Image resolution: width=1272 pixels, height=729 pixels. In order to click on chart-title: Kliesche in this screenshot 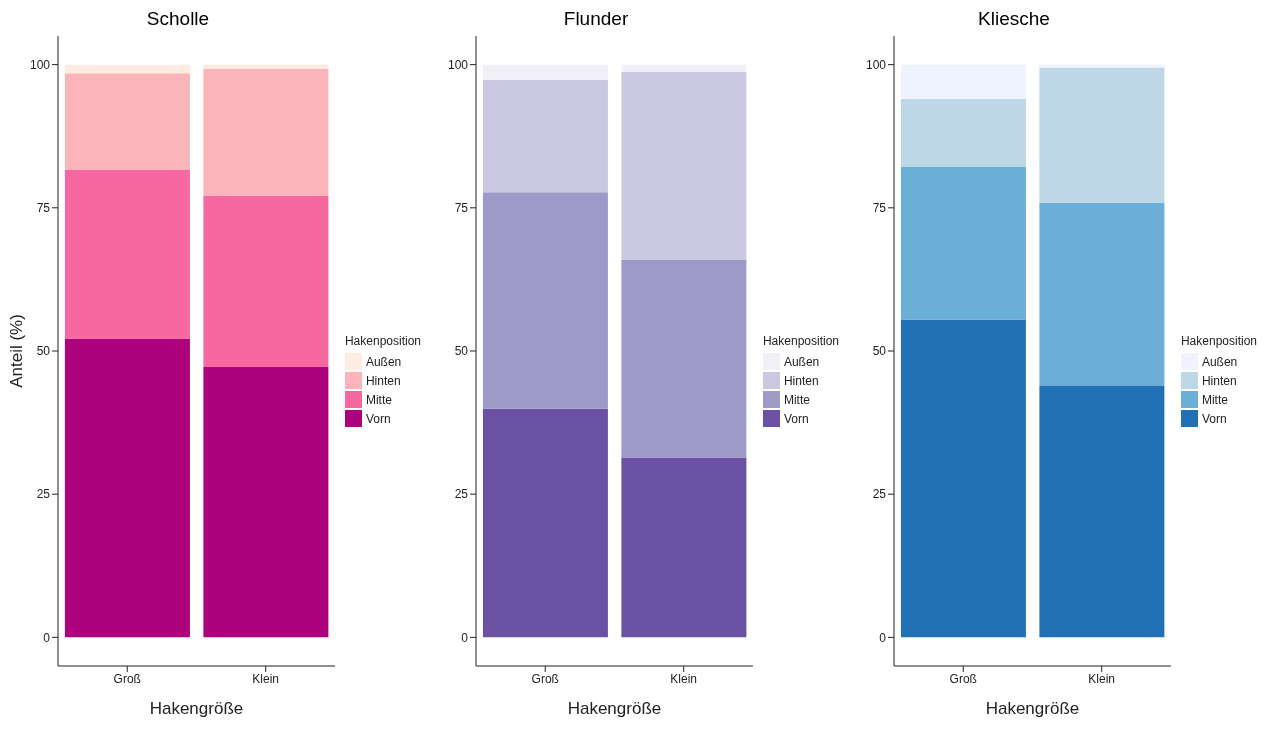, I will do `click(1014, 19)`.